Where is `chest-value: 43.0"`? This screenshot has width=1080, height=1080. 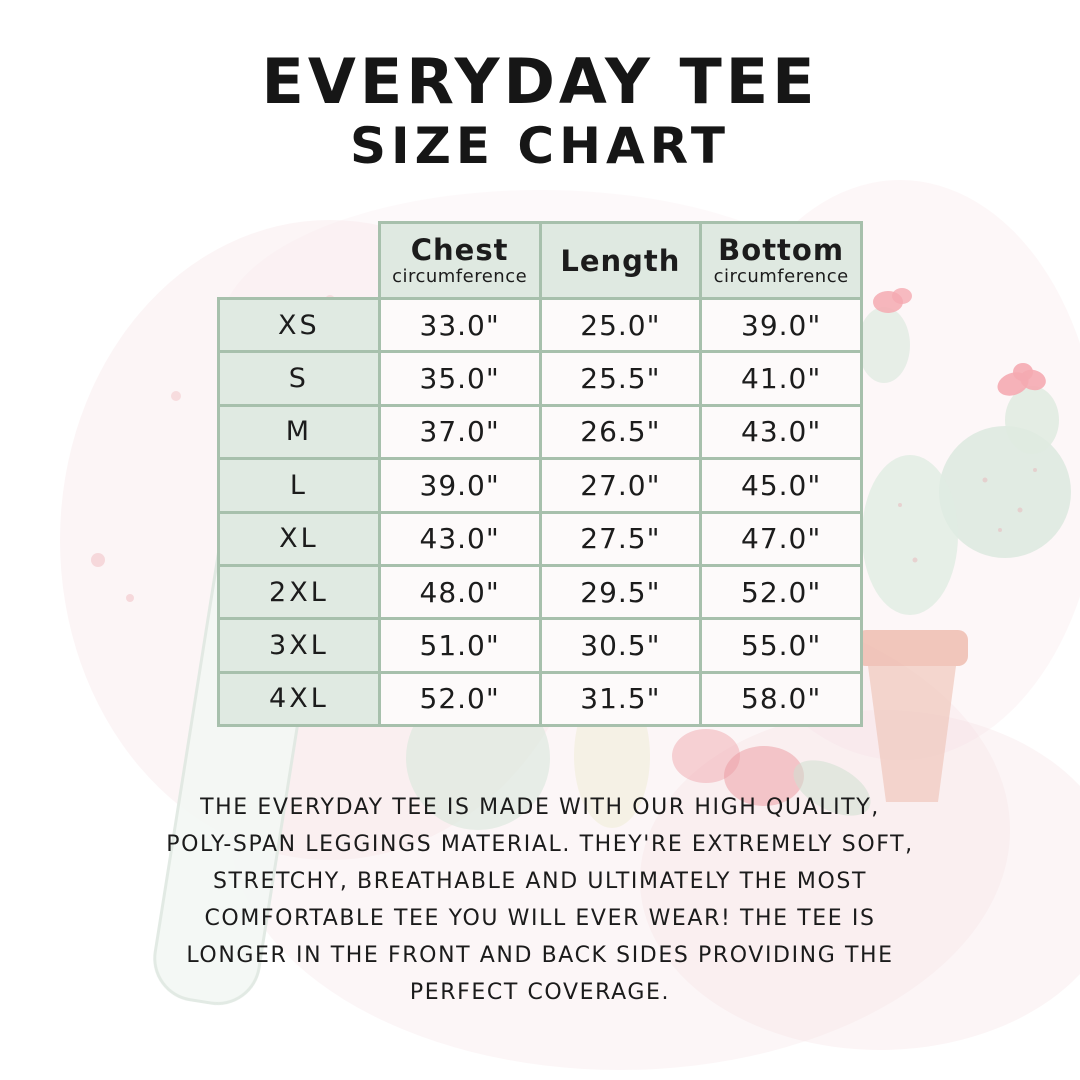
chest-value: 43.0" is located at coordinates (459, 538).